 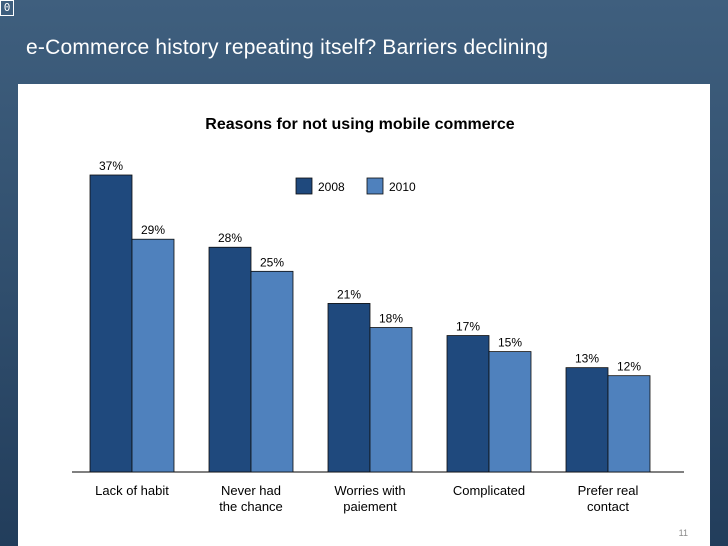 What do you see at coordinates (153, 230) in the screenshot?
I see `data-label-2010-0: 29%` at bounding box center [153, 230].